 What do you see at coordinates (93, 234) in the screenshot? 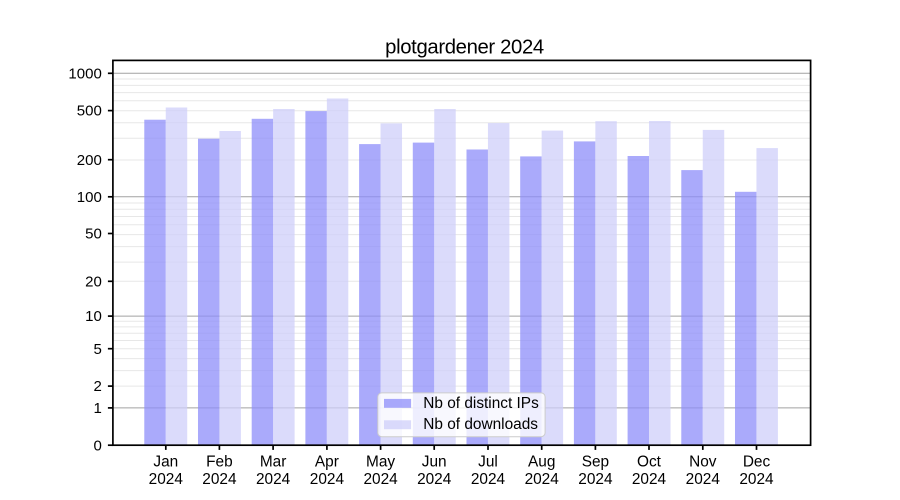
I see `svg-text: 50` at bounding box center [93, 234].